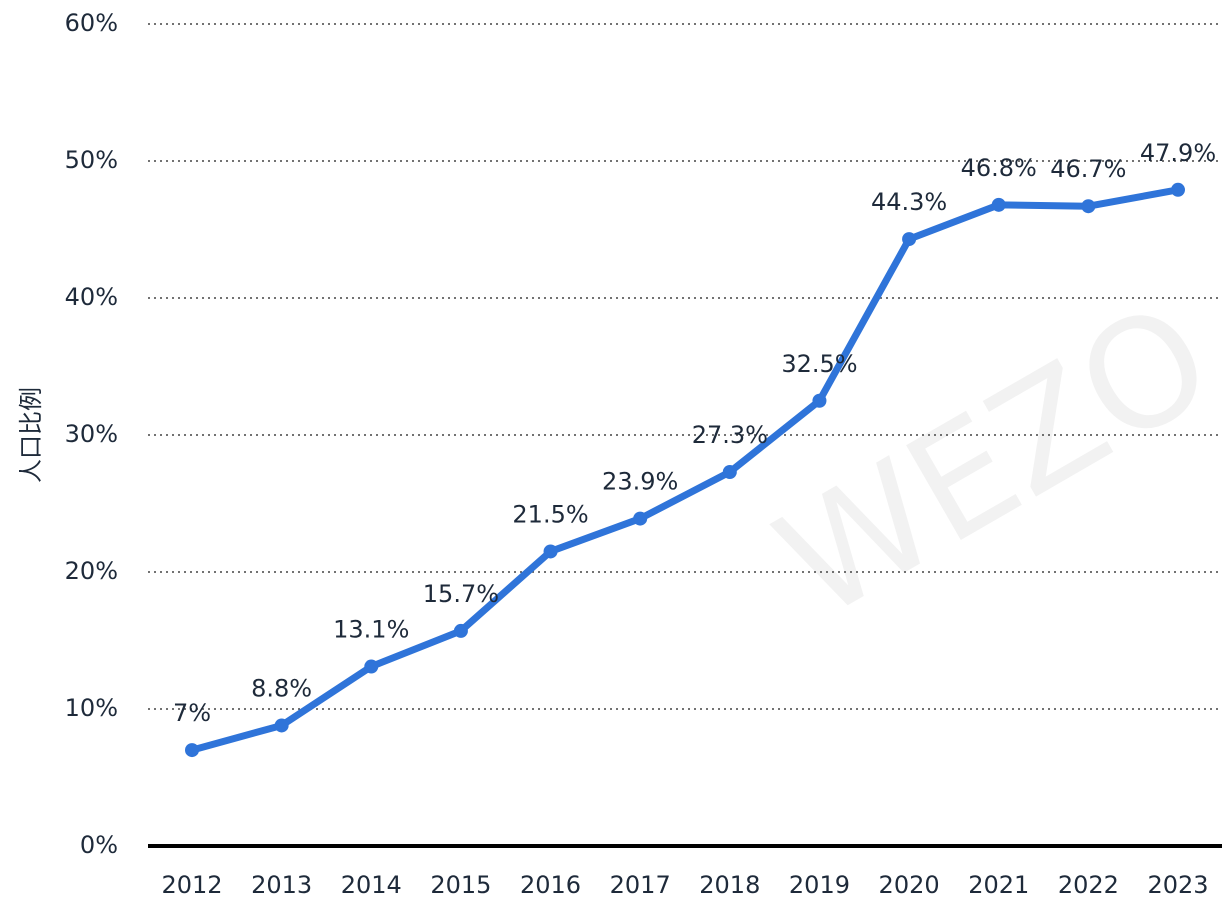 The image size is (1225, 904). Describe the element at coordinates (819, 364) in the screenshot. I see `data-label: 32.5%` at that location.